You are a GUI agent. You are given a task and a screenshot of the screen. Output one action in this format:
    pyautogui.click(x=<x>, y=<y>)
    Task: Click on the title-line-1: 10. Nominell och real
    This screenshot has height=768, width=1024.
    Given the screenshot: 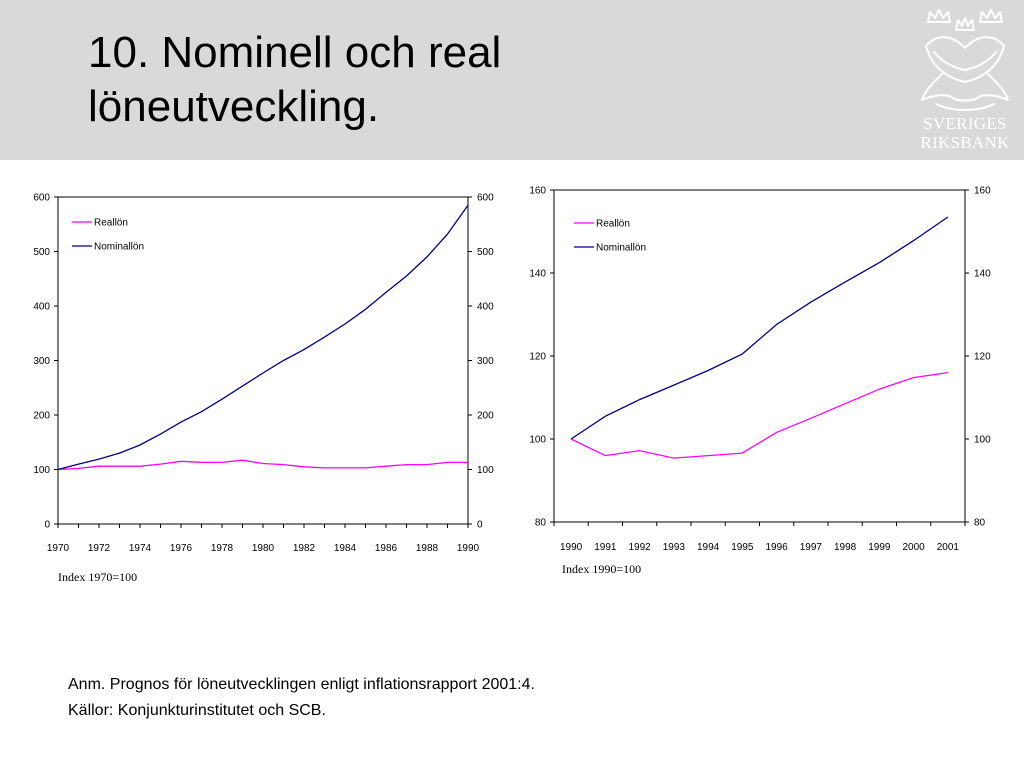 What is the action you would take?
    pyautogui.click(x=295, y=52)
    